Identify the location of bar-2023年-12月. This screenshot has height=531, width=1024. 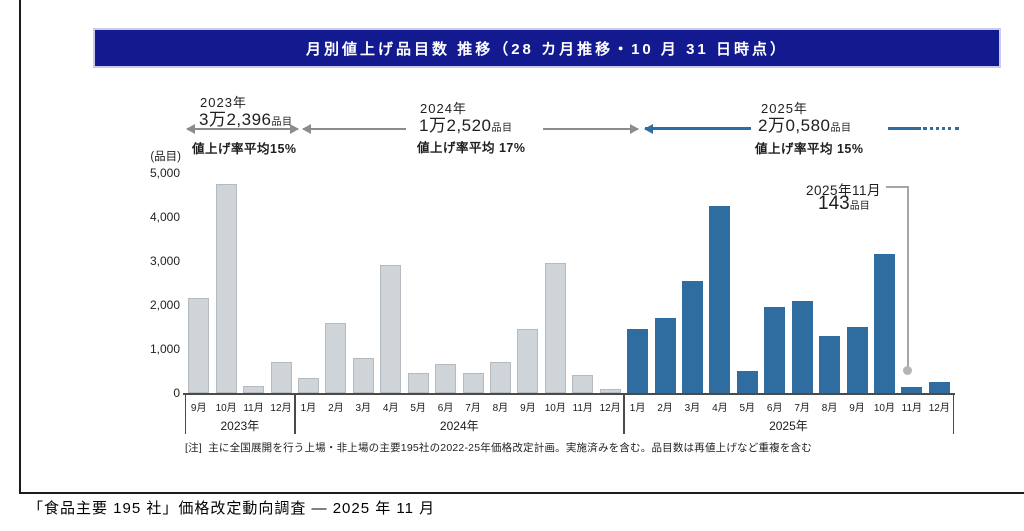
(281, 377).